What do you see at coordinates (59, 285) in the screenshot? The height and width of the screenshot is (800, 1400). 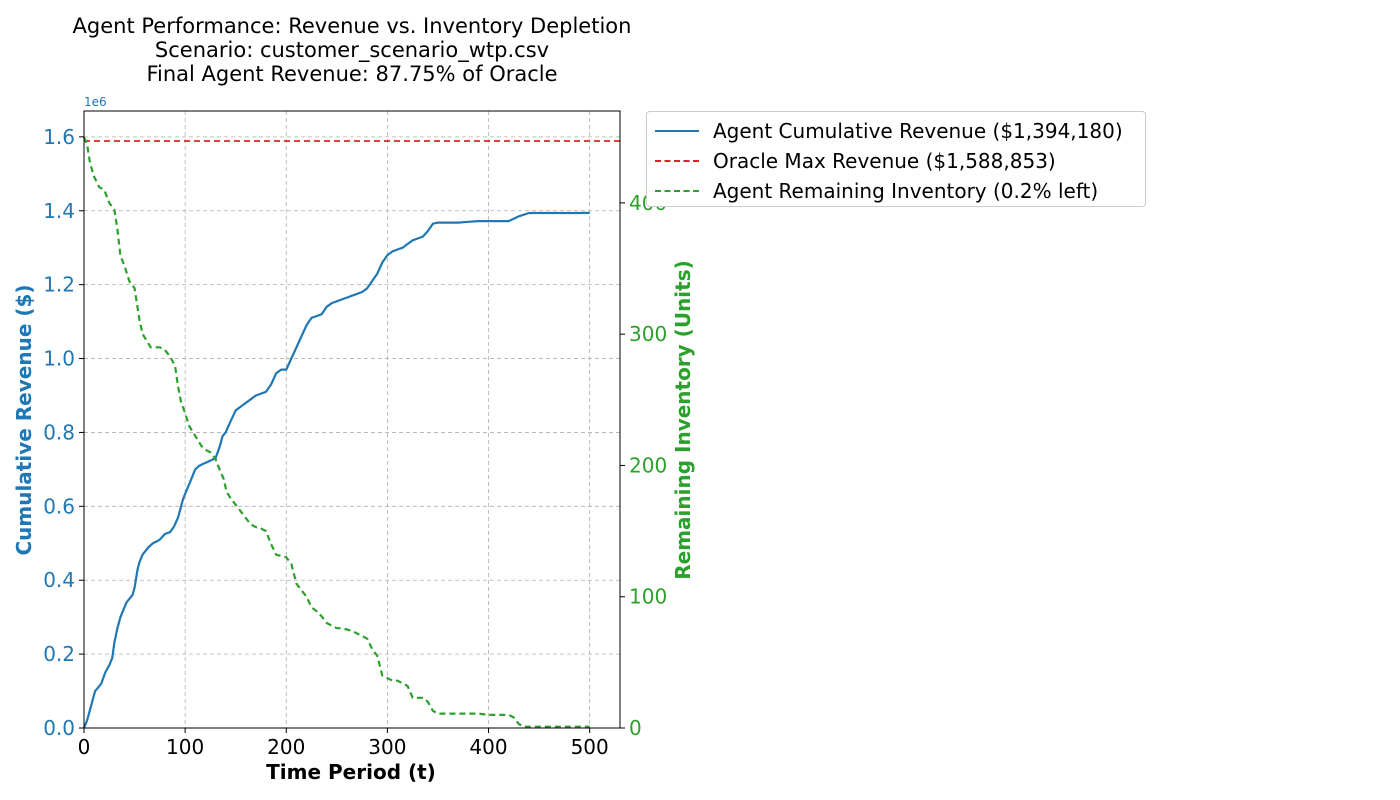 I see `y-left-tick-label: 1.2` at bounding box center [59, 285].